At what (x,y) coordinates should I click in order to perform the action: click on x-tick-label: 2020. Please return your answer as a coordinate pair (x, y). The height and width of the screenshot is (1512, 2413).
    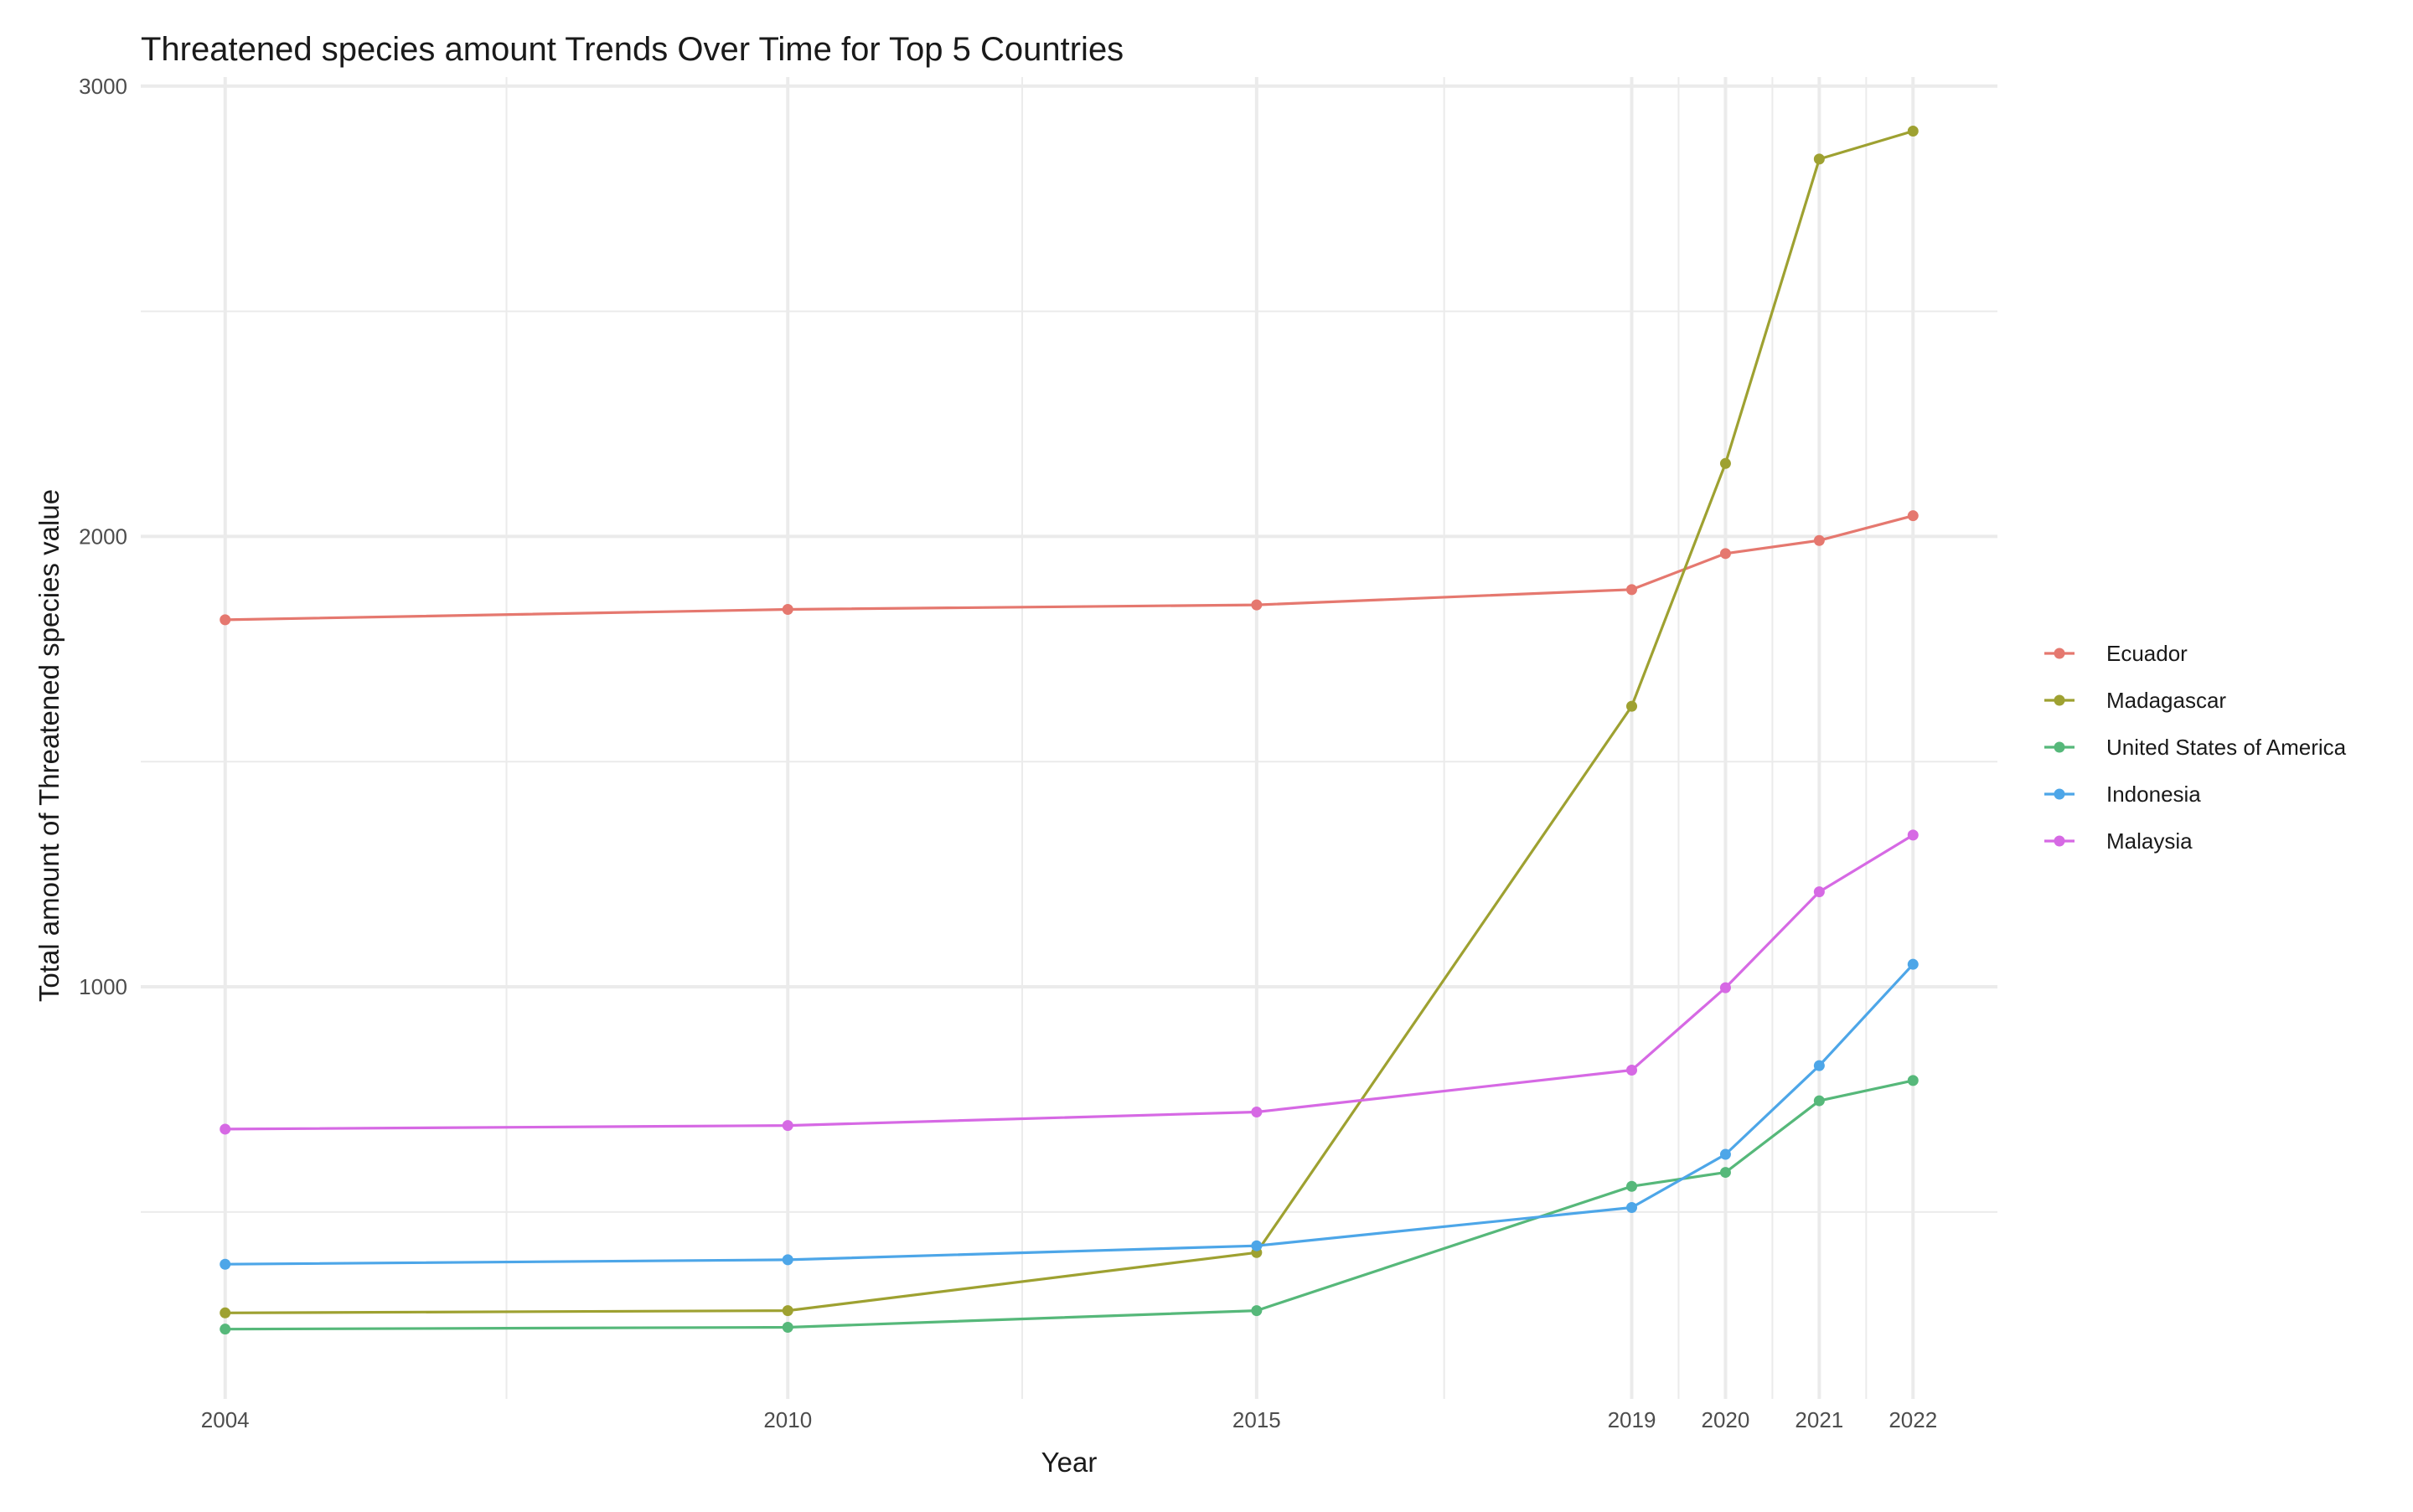
    Looking at the image, I should click on (1726, 1419).